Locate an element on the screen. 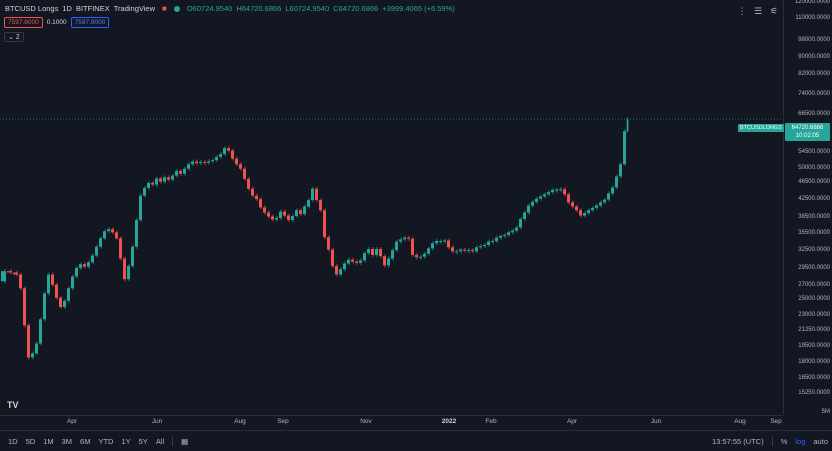 The height and width of the screenshot is (451, 832). range-buttons: 1D 5D 1M 3M 6M YTD 1Y 5Y All is located at coordinates (84, 441).